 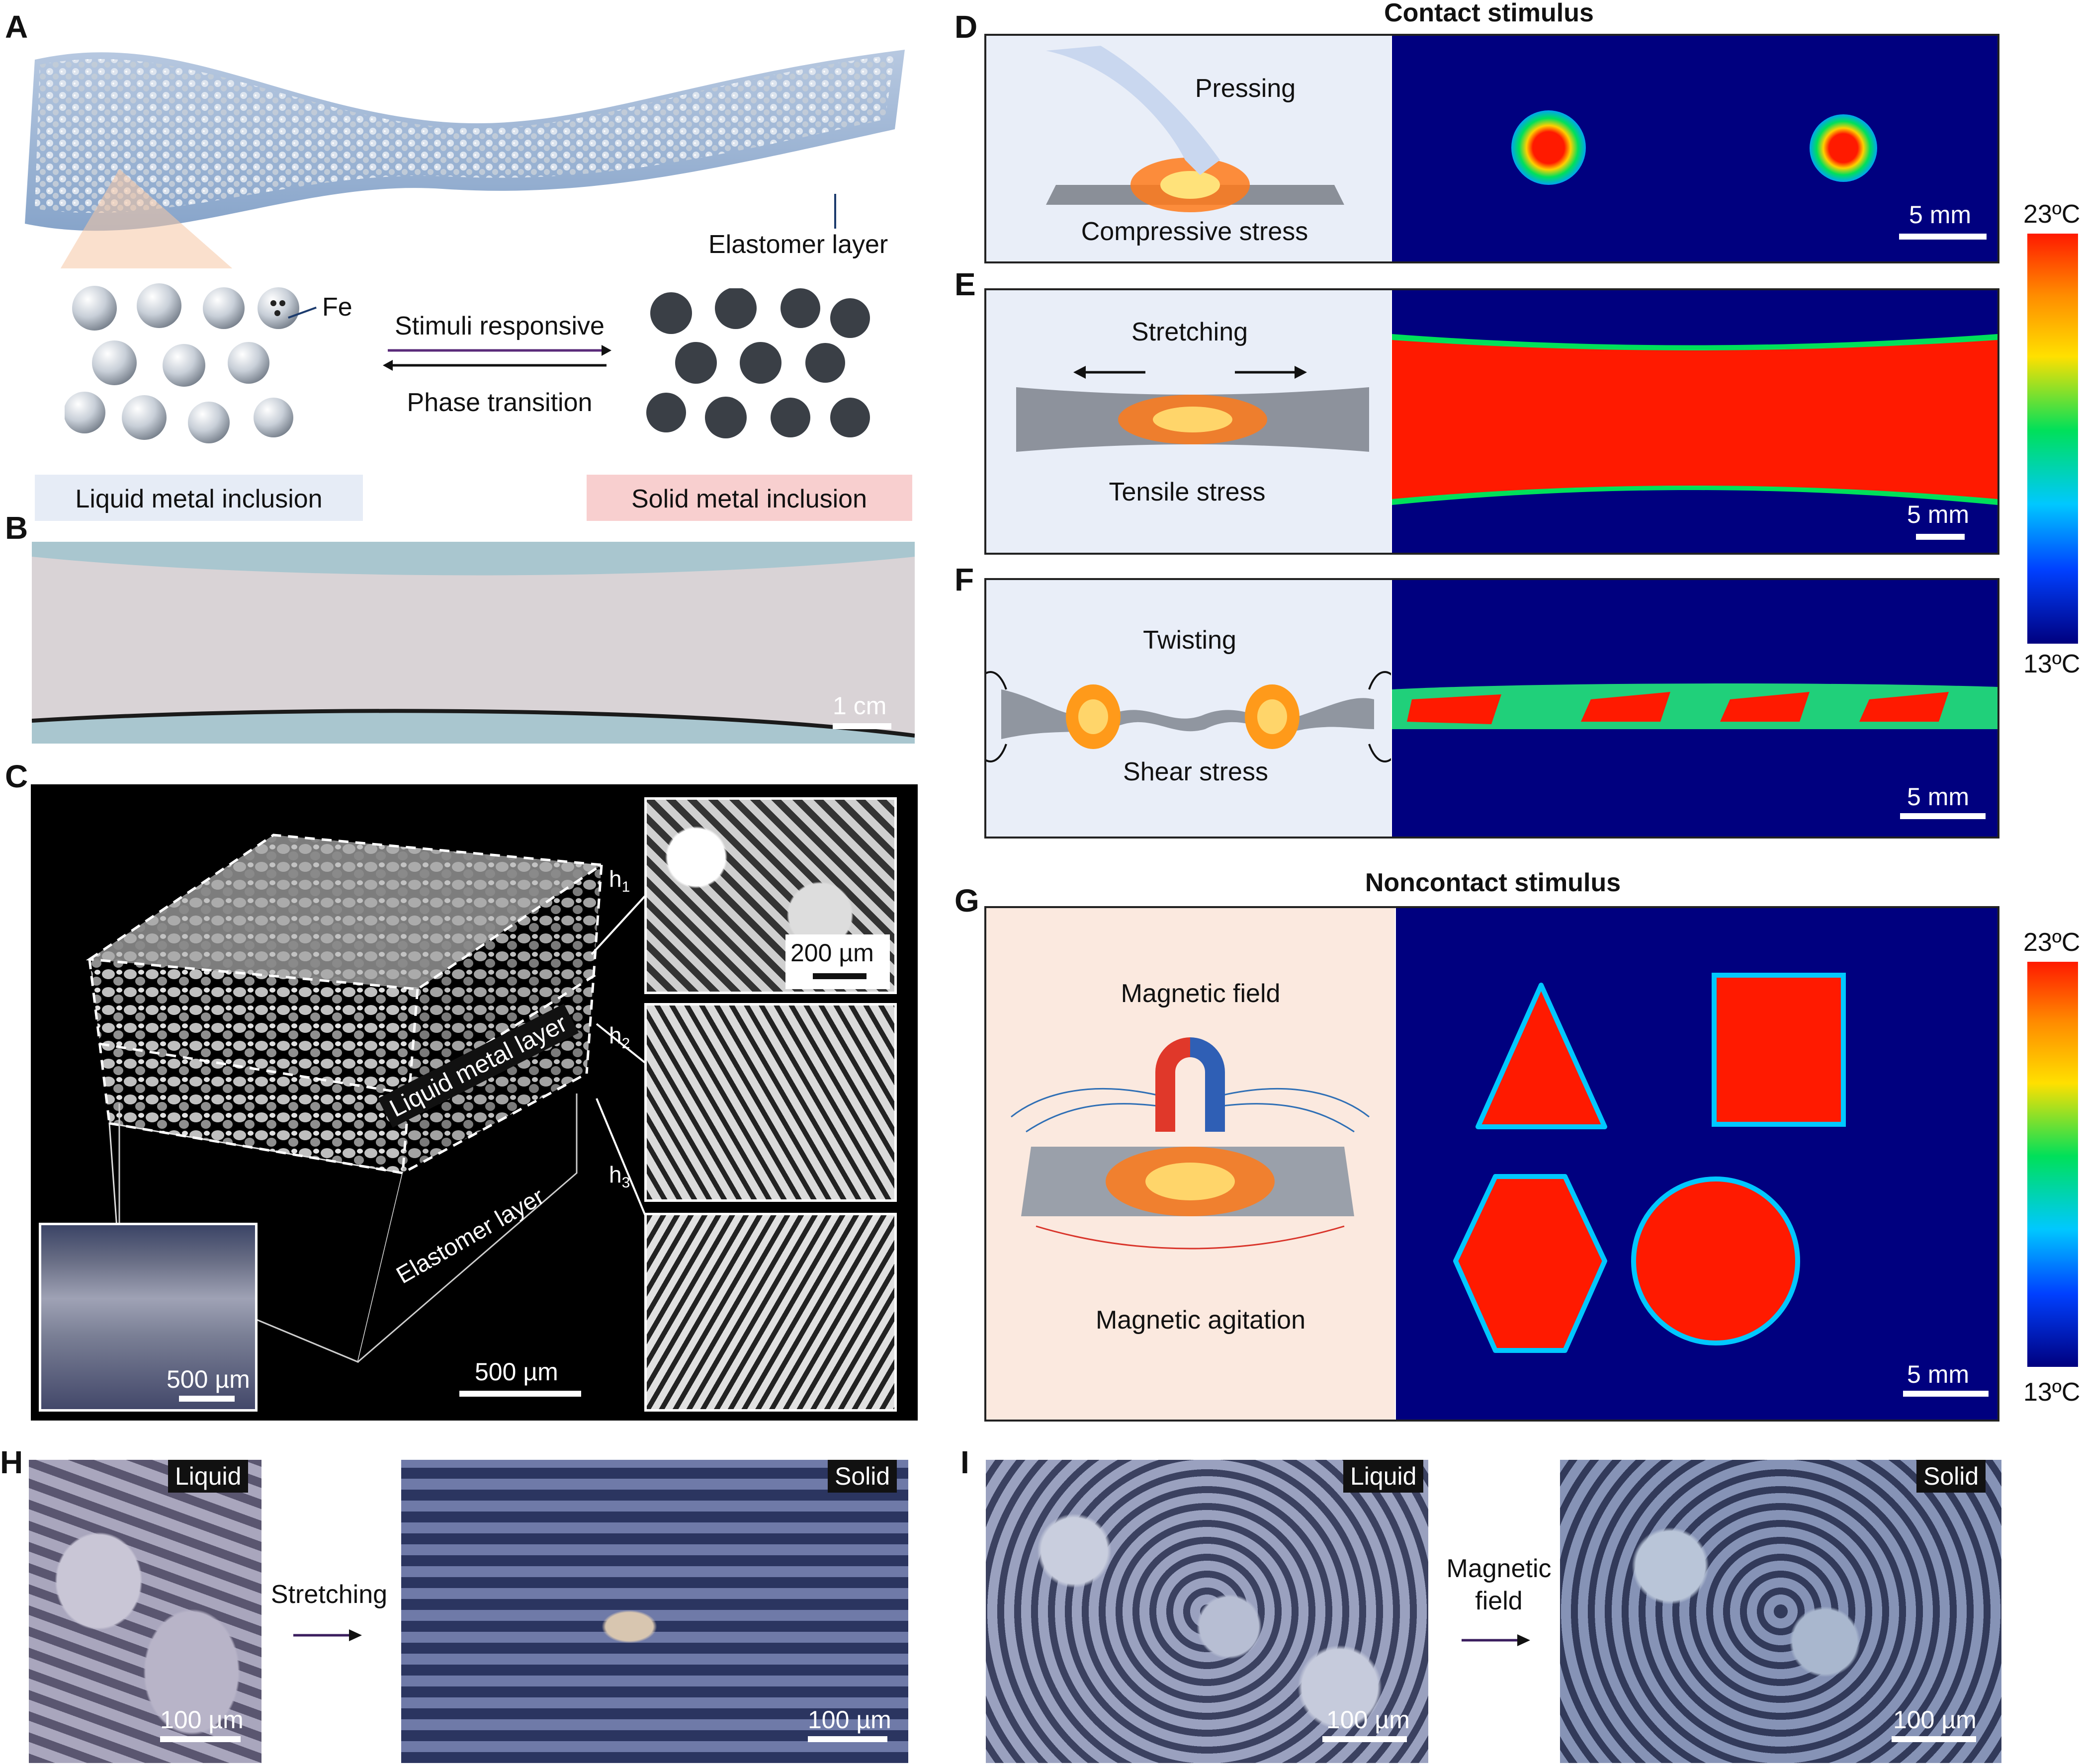 I want to click on solid-inclusion-box, so click(x=749, y=498).